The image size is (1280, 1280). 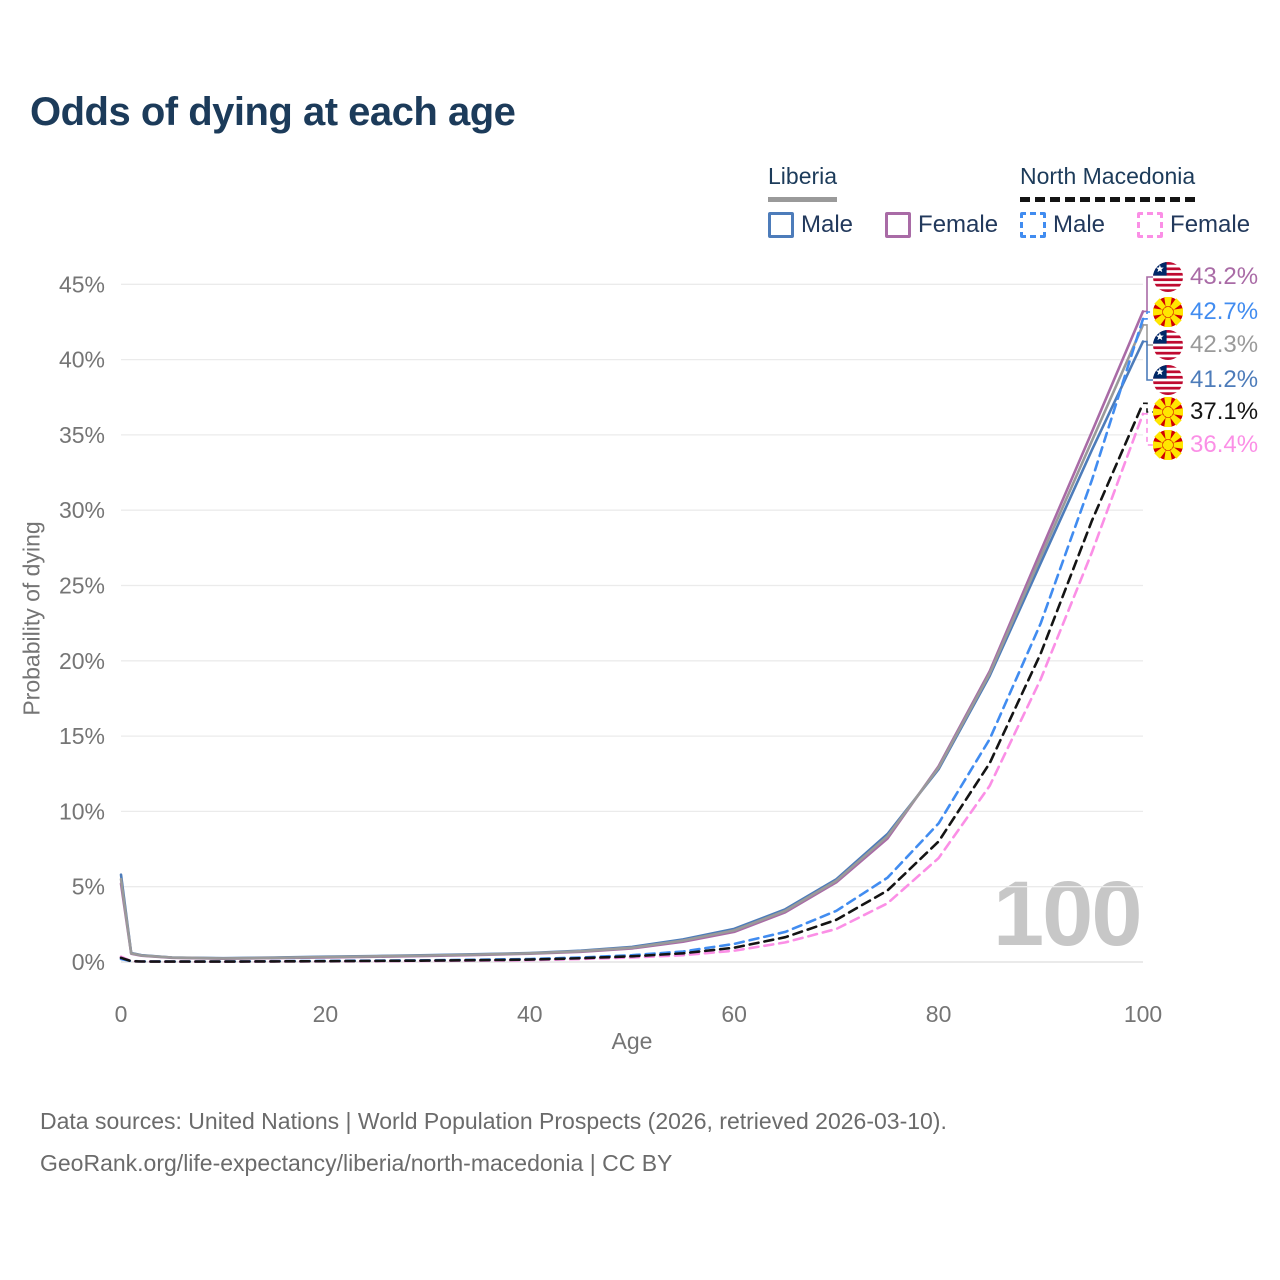 I want to click on x-tick-label: 100, so click(x=1143, y=1014).